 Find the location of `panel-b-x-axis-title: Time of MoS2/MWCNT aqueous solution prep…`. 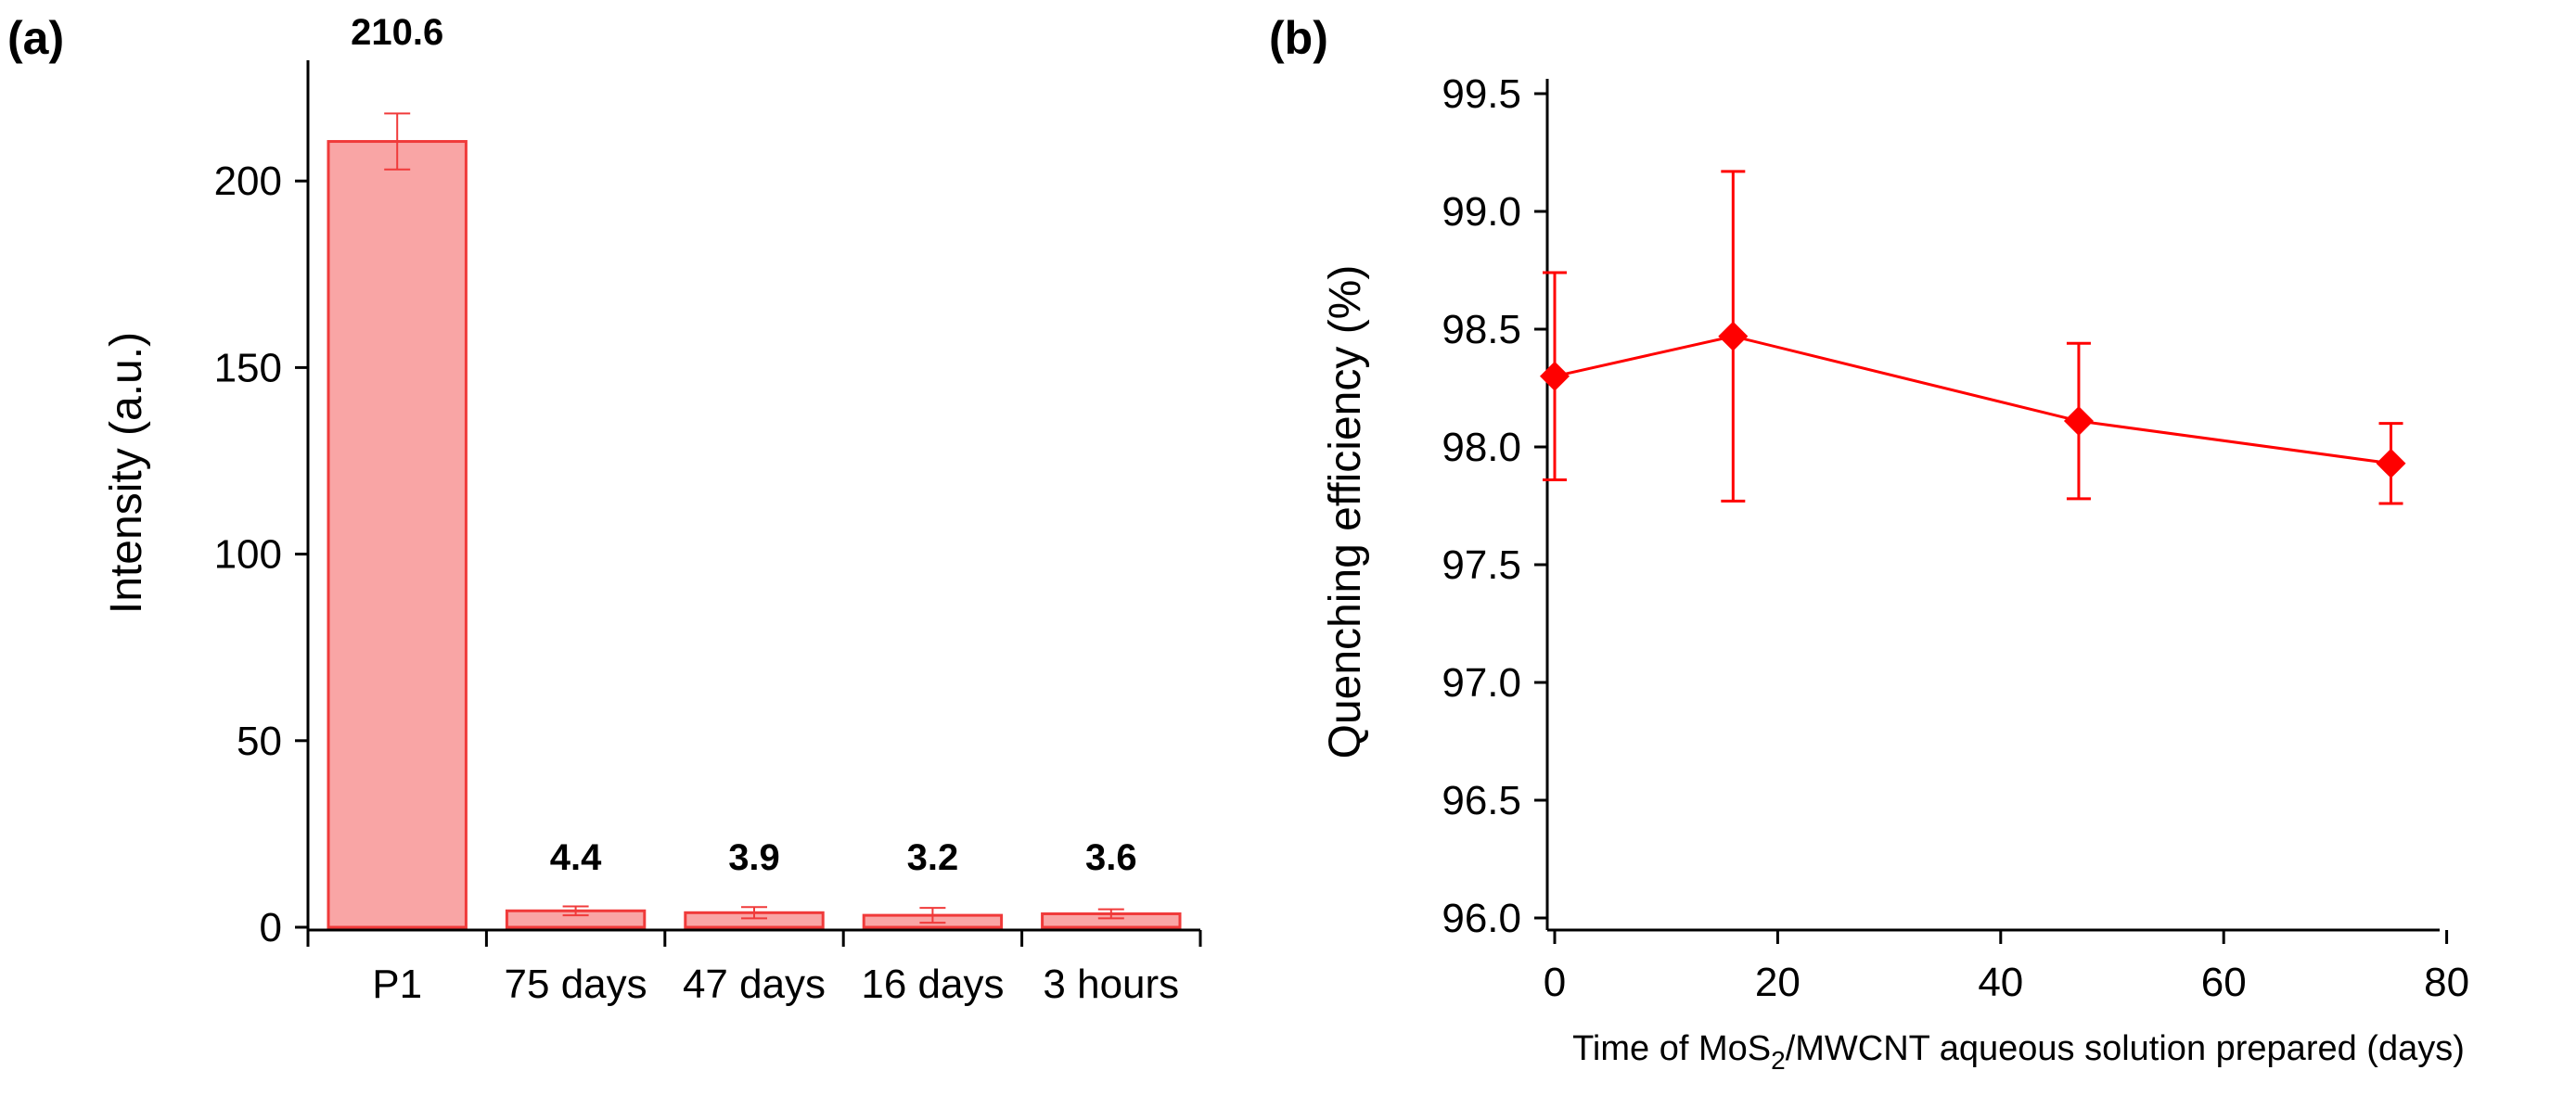

panel-b-x-axis-title: Time of MoS2/MWCNT aqueous solution prep… is located at coordinates (2018, 1052).